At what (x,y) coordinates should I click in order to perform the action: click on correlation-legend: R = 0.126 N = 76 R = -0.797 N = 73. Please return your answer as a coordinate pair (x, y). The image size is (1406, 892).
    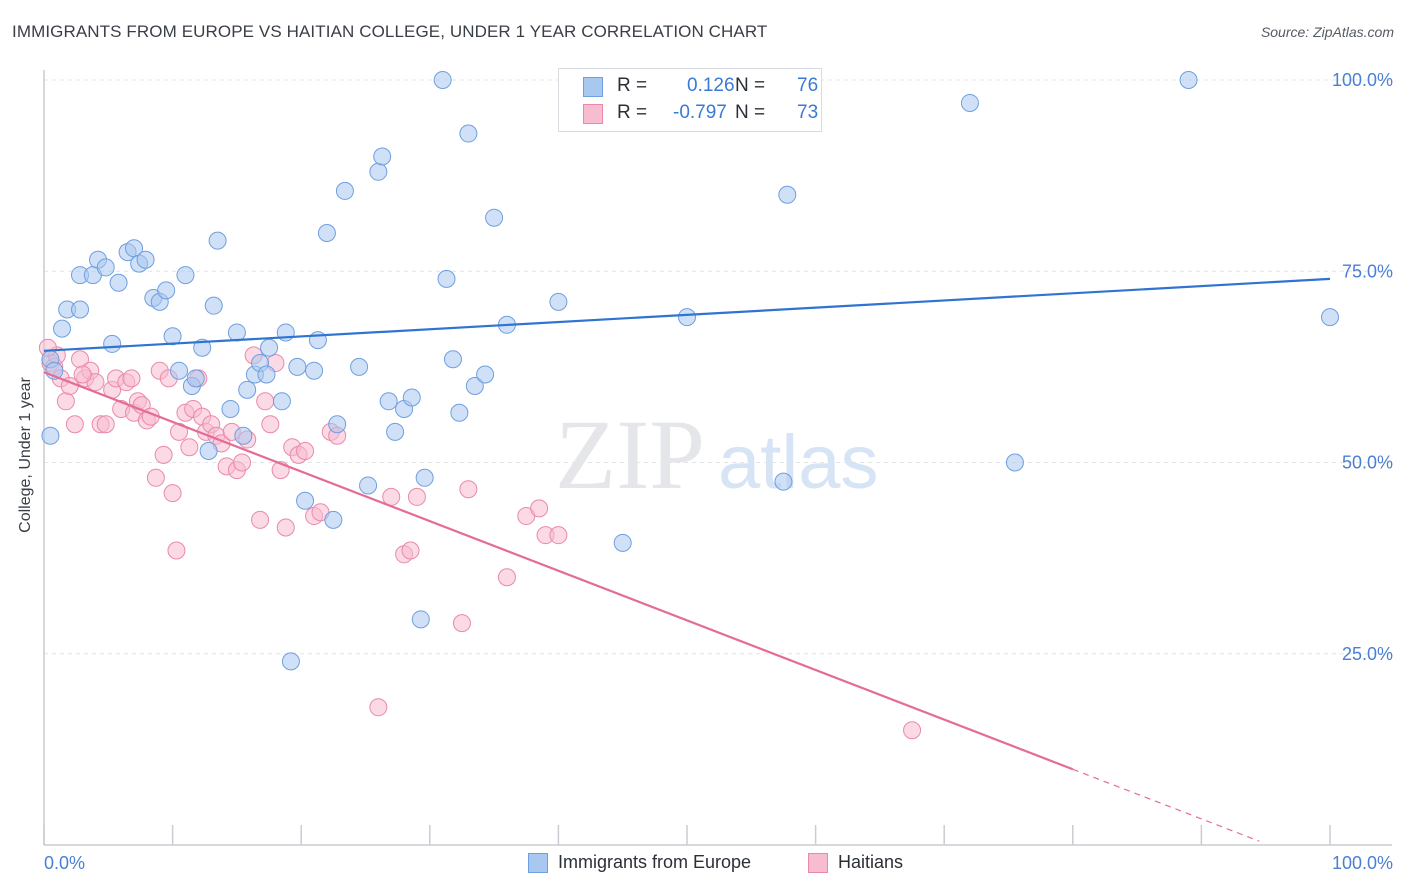
    Looking at the image, I should click on (690, 100).